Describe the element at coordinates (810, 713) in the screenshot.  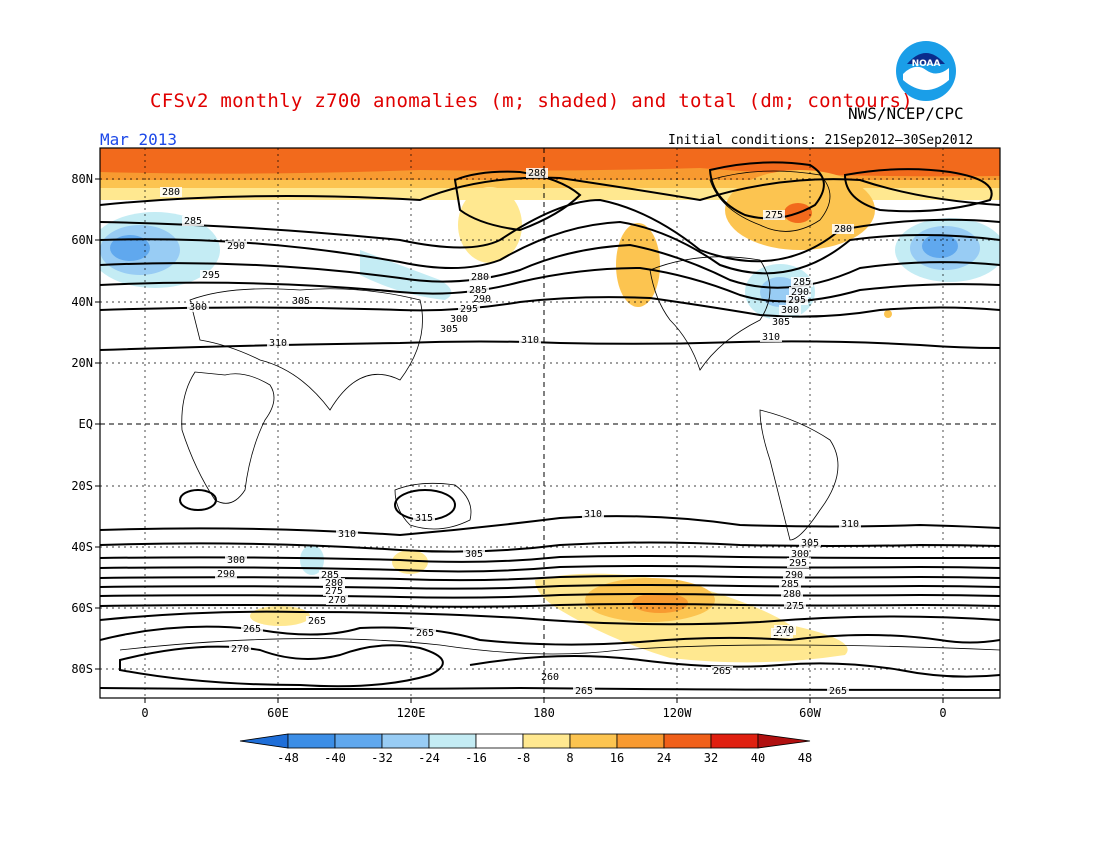
I see `x-tick-label: 60W` at that location.